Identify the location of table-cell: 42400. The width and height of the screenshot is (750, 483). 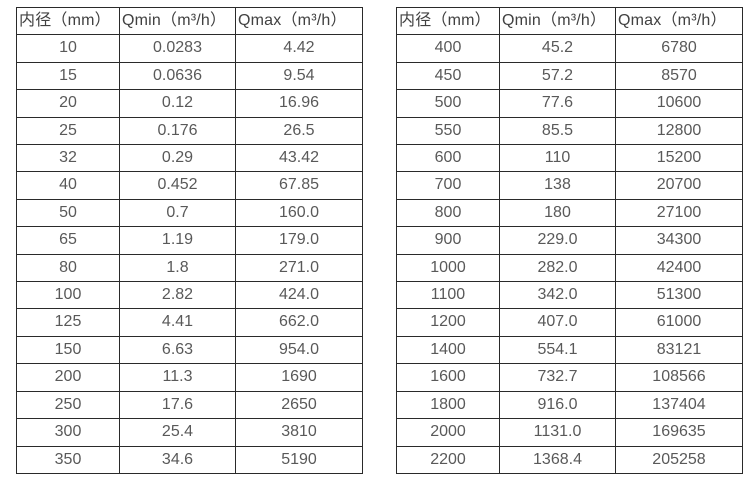
(679, 268).